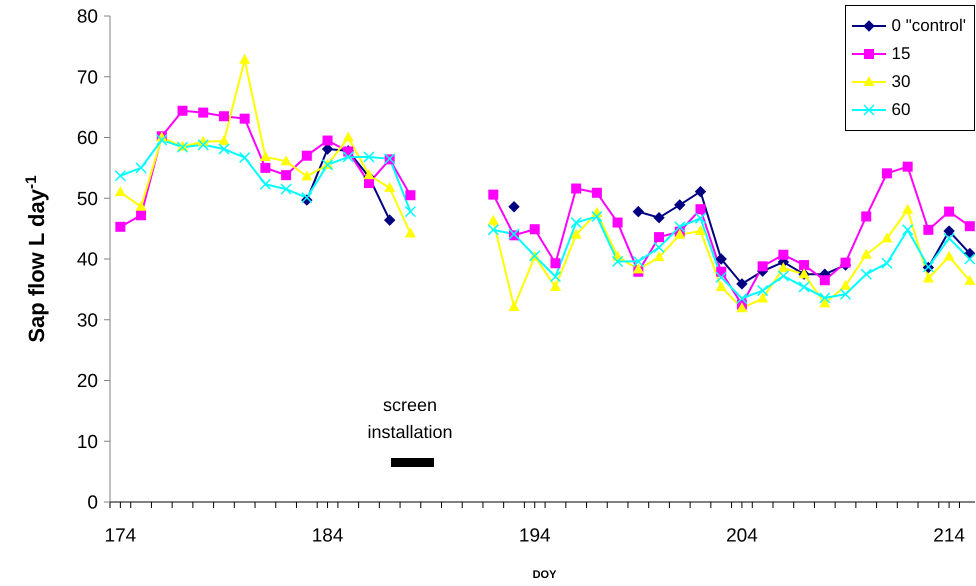 The image size is (976, 586). I want to click on x-tick-label: 204, so click(742, 535).